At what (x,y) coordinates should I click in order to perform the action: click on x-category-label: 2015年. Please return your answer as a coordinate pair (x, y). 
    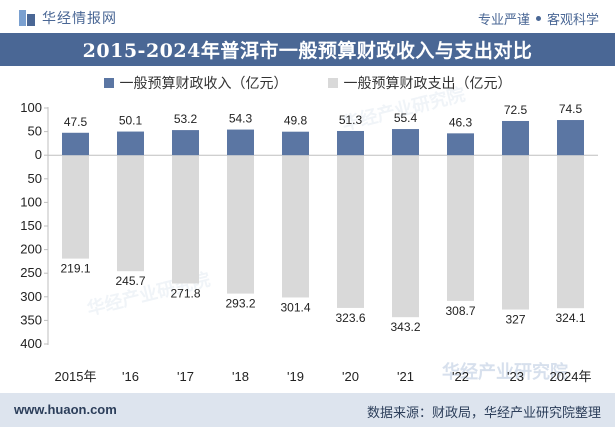
    Looking at the image, I should click on (76, 376).